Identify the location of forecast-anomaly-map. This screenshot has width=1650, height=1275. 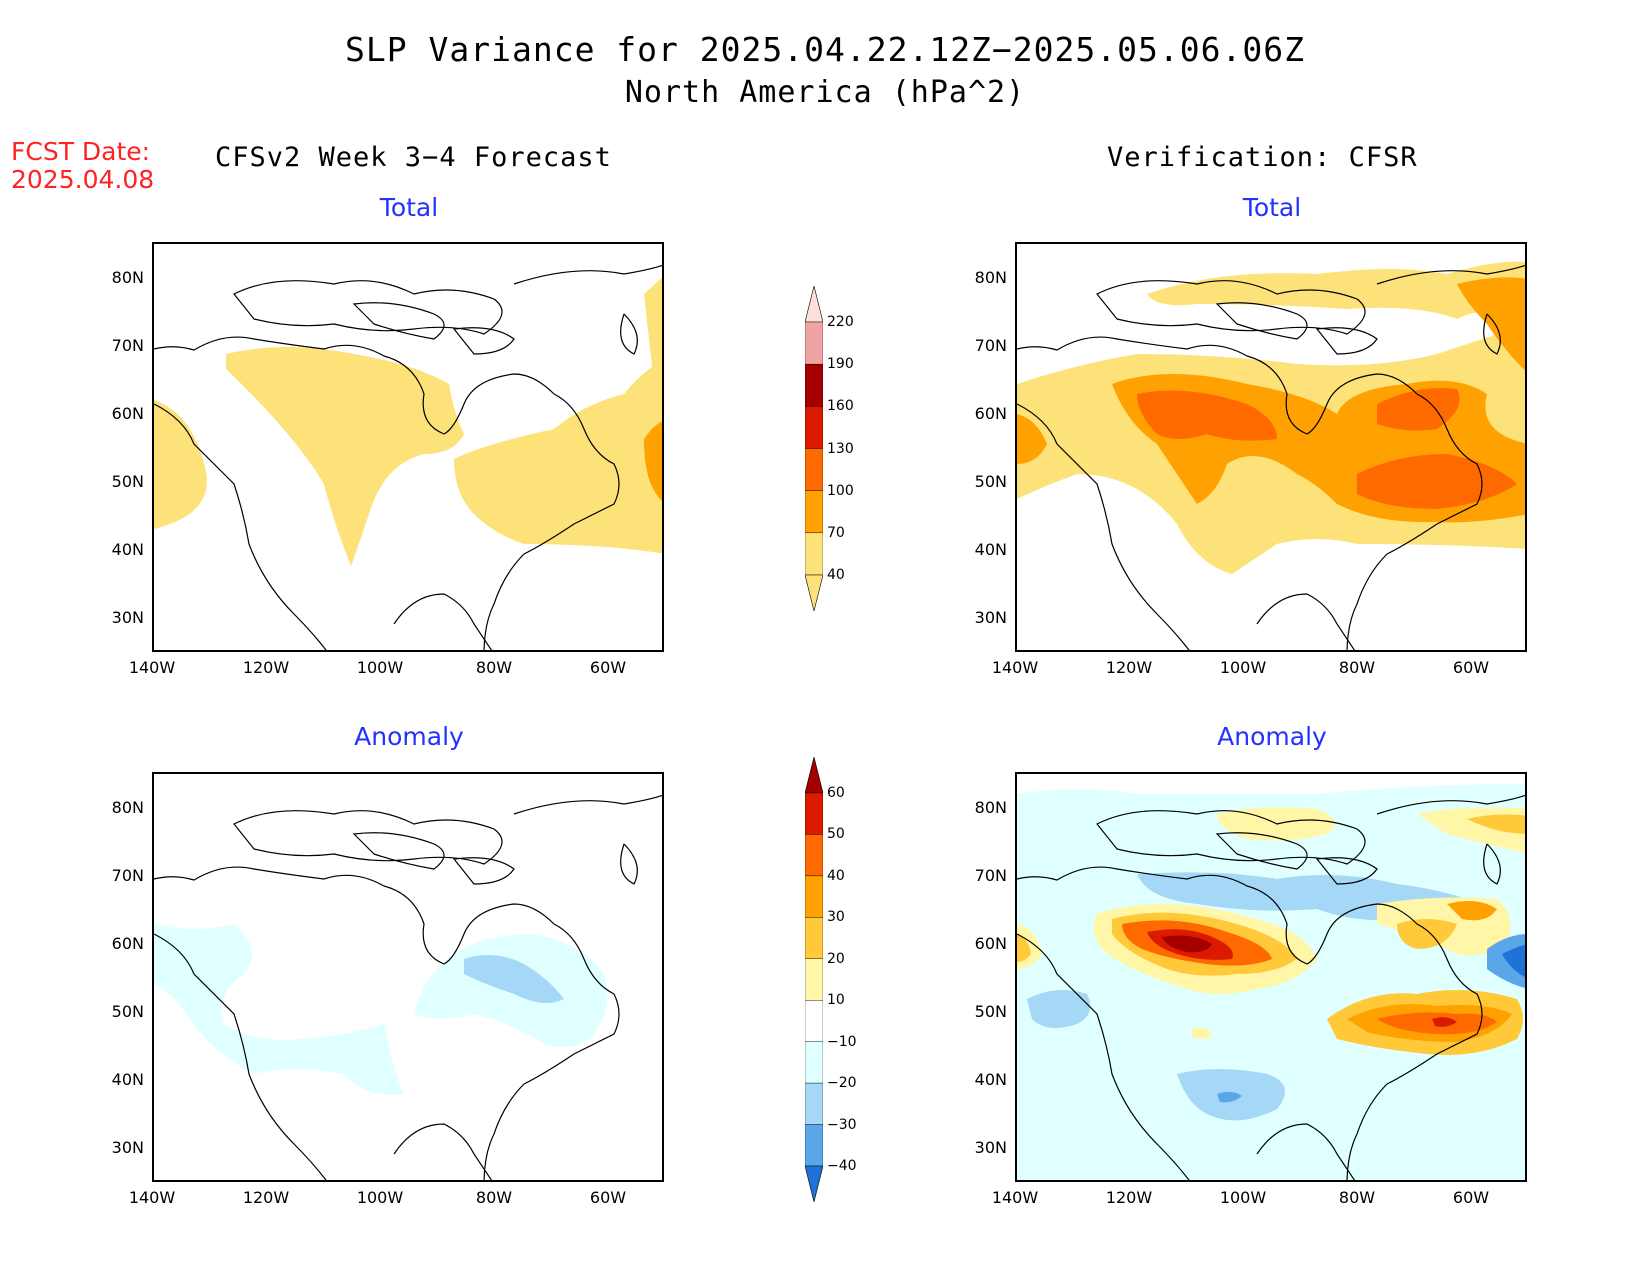
(408, 977).